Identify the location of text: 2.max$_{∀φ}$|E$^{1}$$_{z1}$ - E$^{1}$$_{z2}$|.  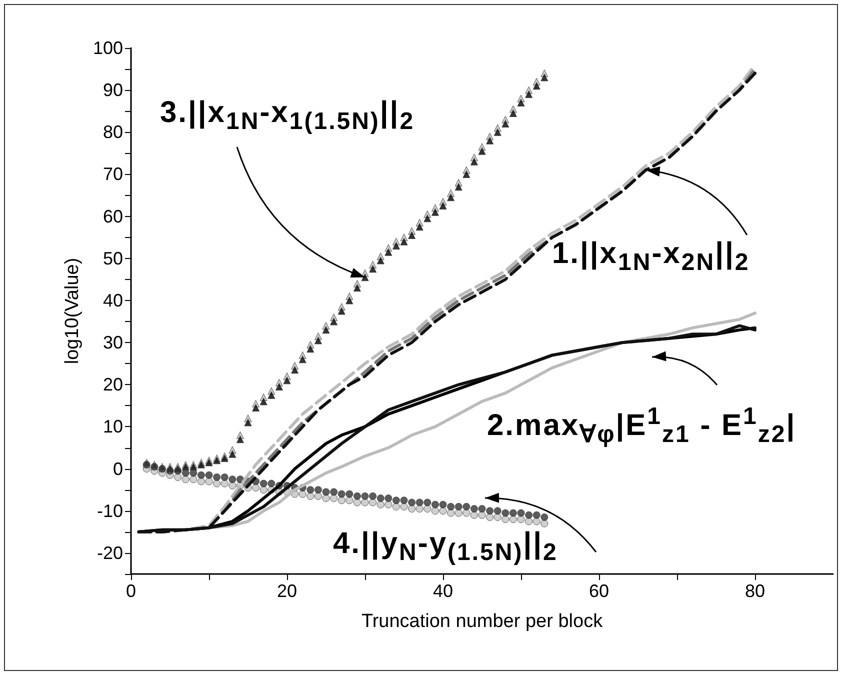
(641, 425).